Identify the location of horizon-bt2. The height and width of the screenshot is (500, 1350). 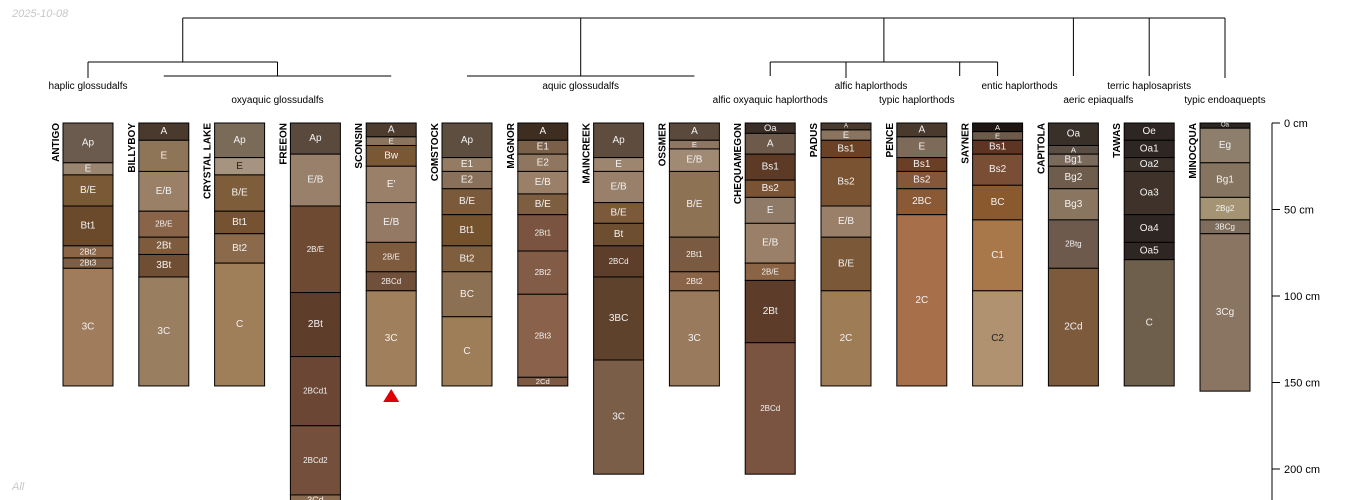
(240, 248).